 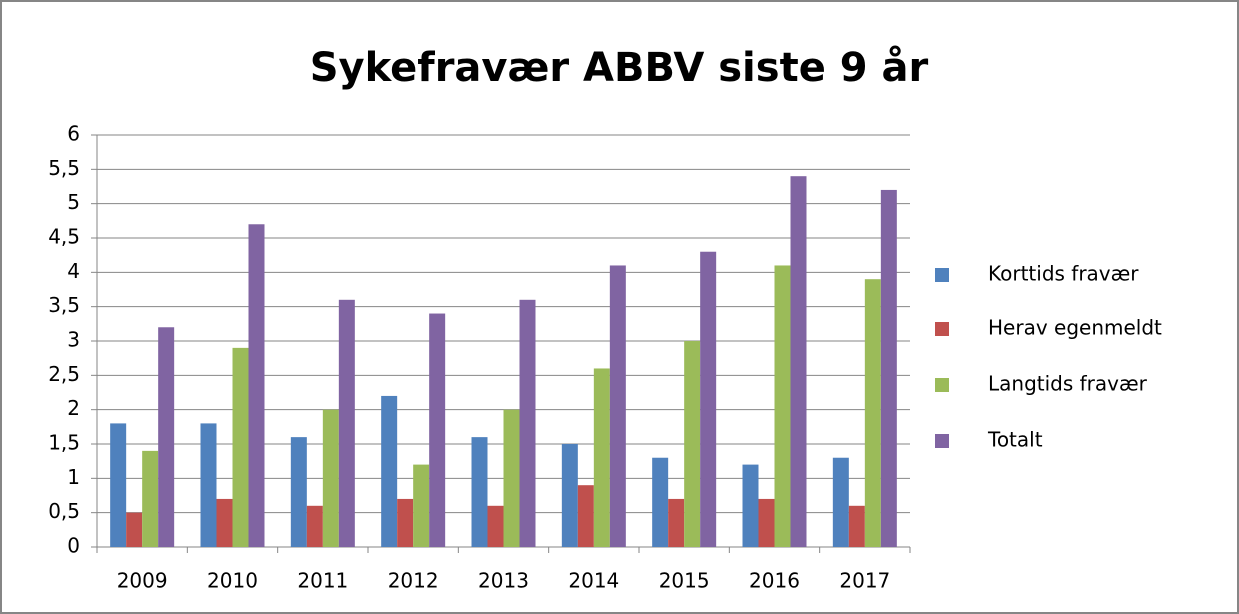 What do you see at coordinates (73, 202) in the screenshot?
I see `y-tick-label: 5` at bounding box center [73, 202].